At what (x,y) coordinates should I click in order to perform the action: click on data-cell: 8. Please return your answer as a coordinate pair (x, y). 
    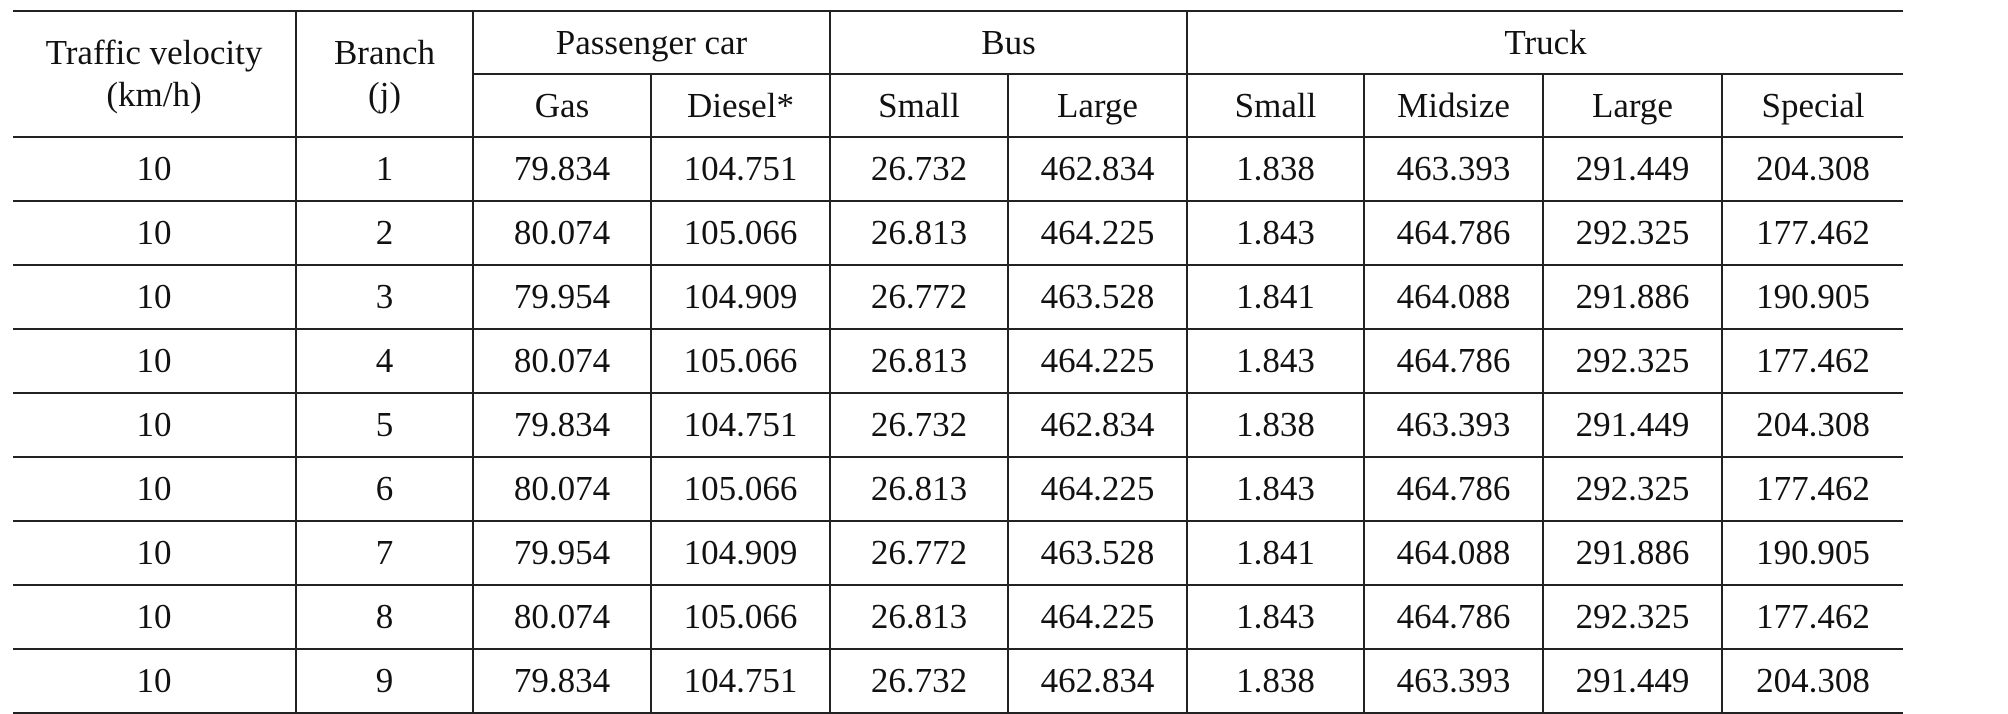
    Looking at the image, I should click on (384, 617).